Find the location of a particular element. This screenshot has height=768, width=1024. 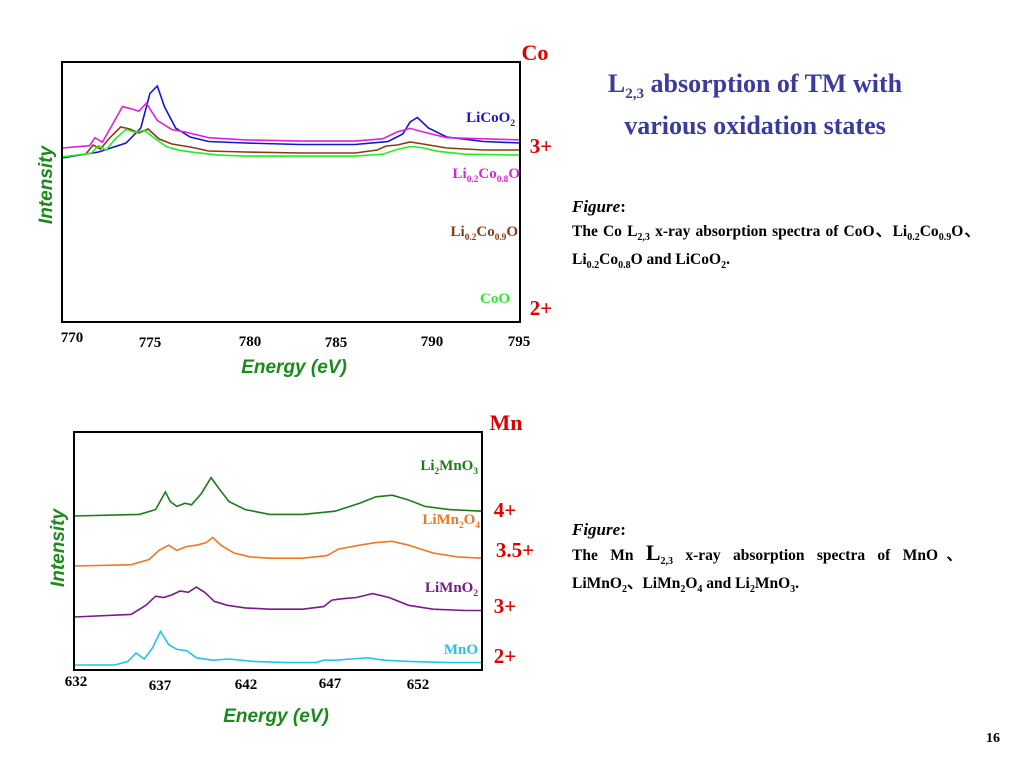

co-series-label-1-part: LiCoO is located at coordinates (488, 118).